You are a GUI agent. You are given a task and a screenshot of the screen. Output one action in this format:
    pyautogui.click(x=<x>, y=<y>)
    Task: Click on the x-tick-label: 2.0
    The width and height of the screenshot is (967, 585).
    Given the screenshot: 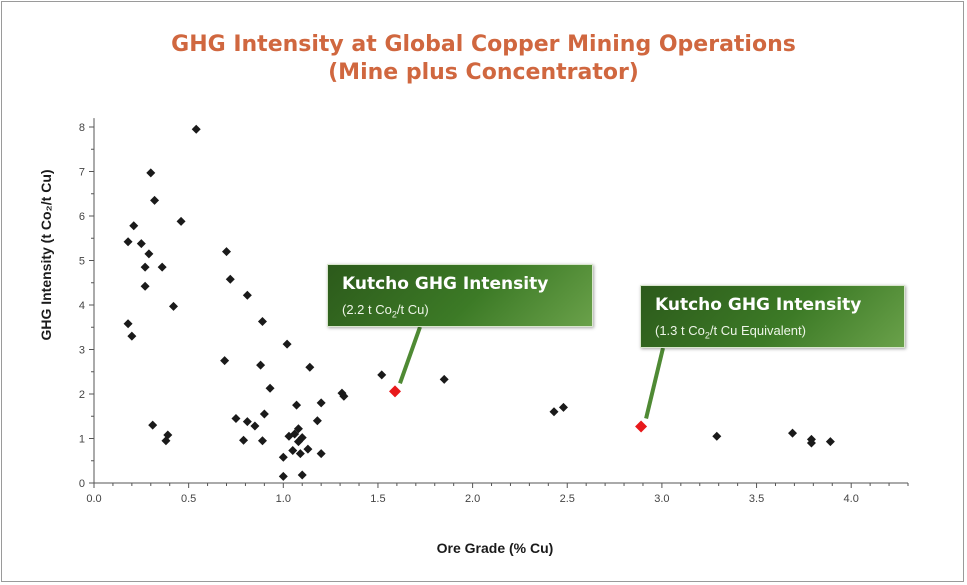 What is the action you would take?
    pyautogui.click(x=472, y=499)
    